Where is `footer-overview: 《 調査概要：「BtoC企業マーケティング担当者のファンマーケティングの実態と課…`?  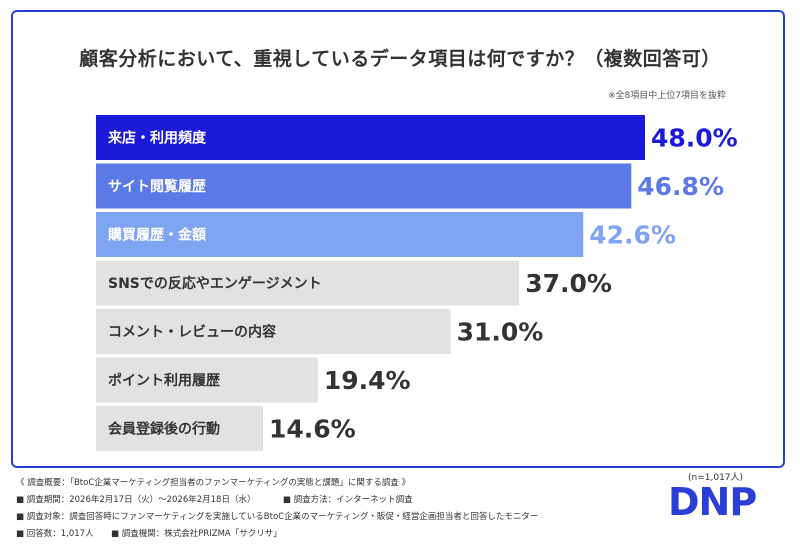
footer-overview: 《 調査概要：「BtoC企業マーケティング担当者のファンマーケティングの実態と課… is located at coordinates (213, 483).